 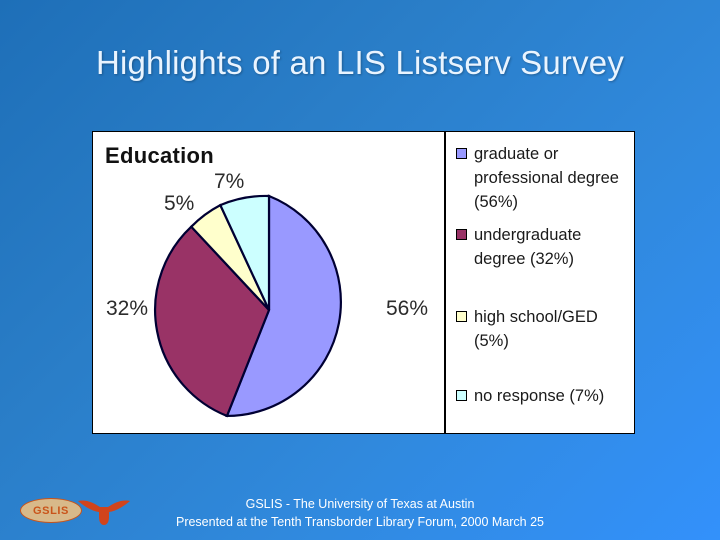 I want to click on legend-item-undergraduate: undergraduate degree (32%), so click(x=542, y=248).